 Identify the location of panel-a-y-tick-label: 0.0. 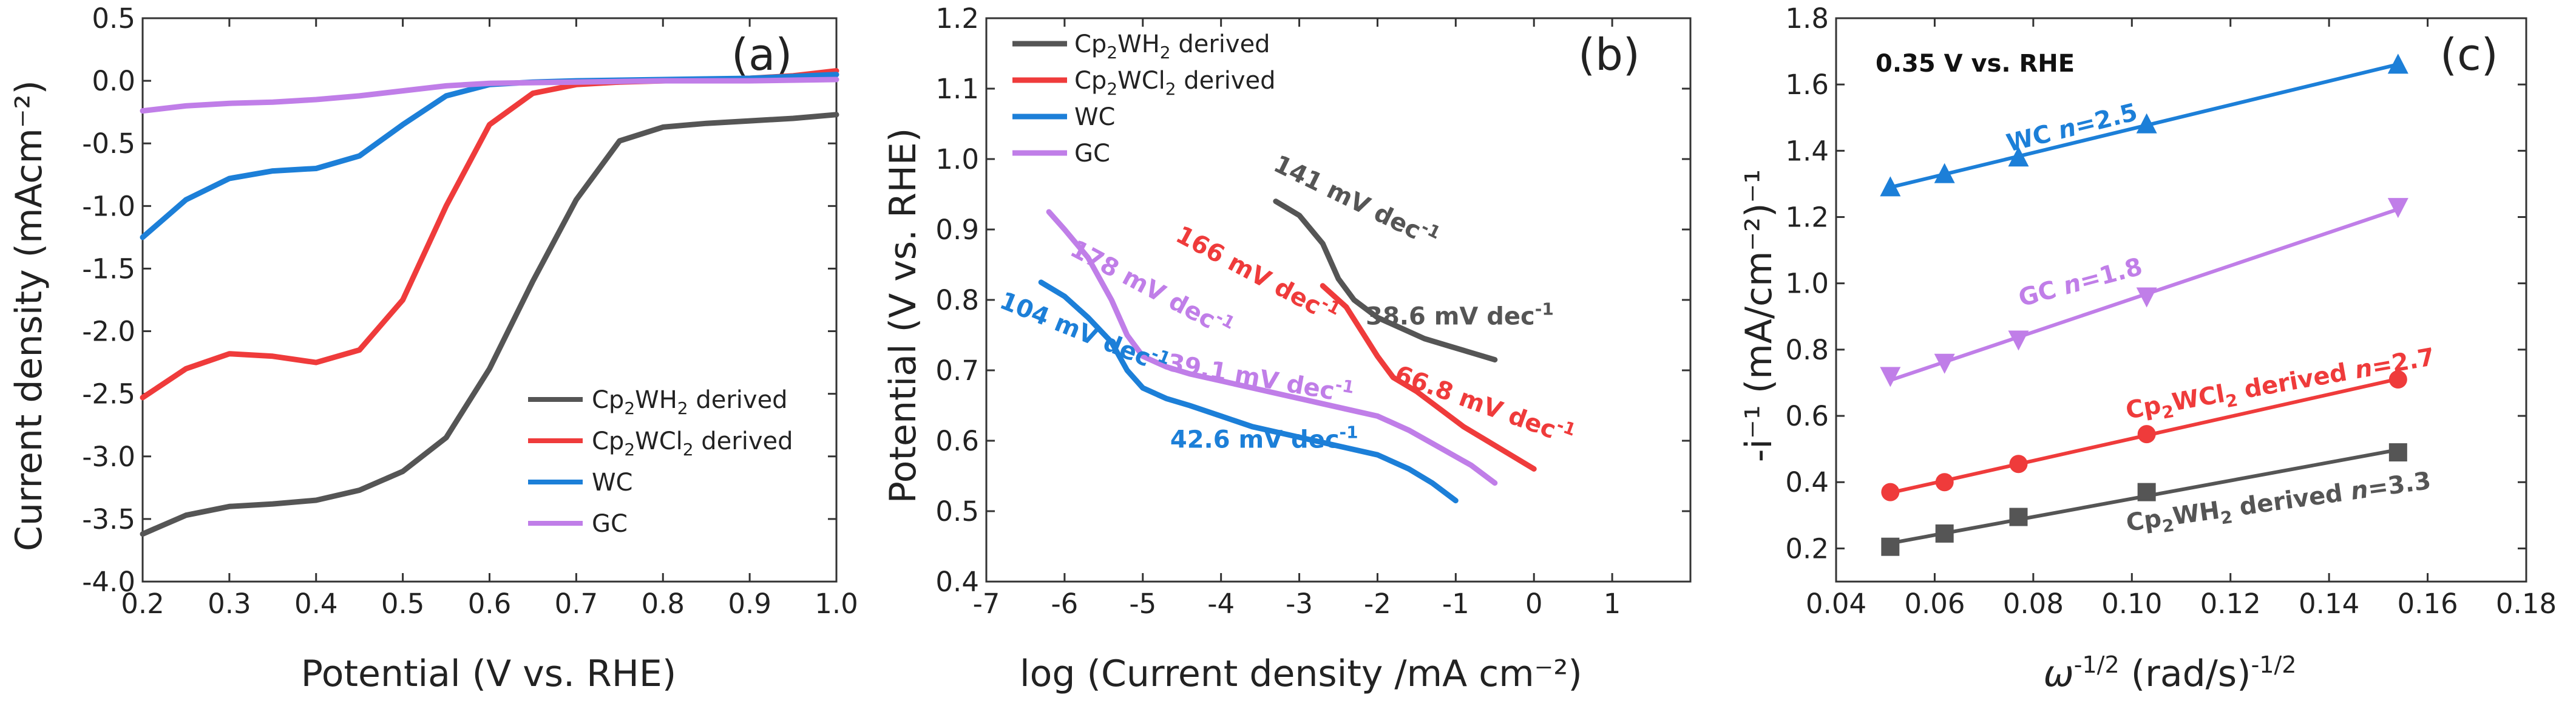
(114, 81).